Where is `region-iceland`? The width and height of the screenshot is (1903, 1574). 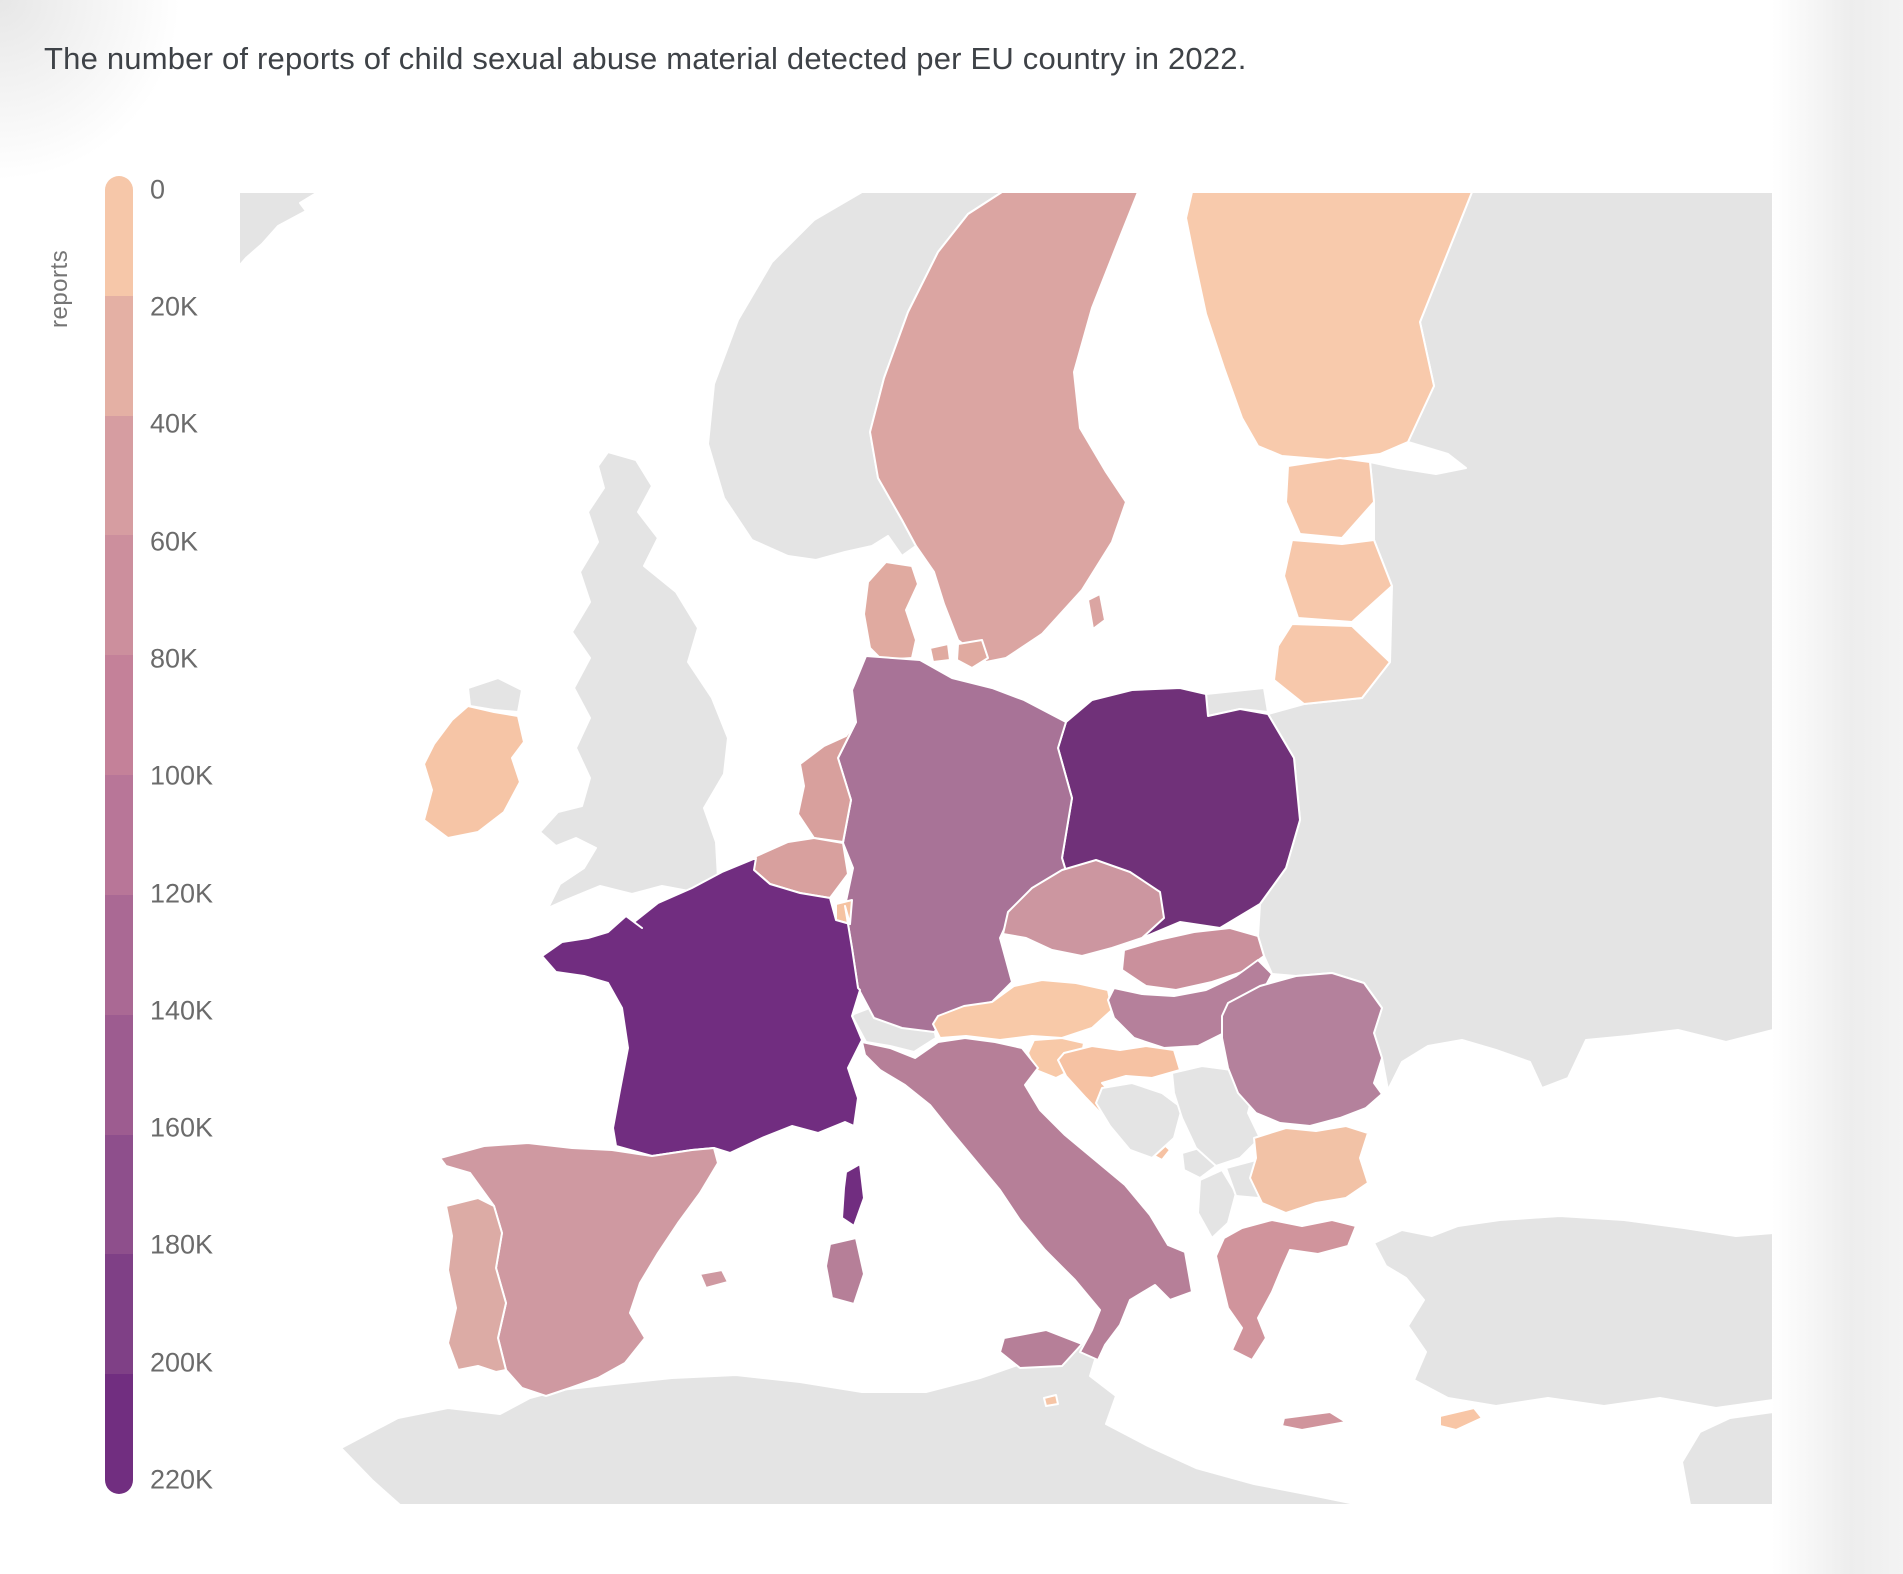
region-iceland is located at coordinates (279, 229).